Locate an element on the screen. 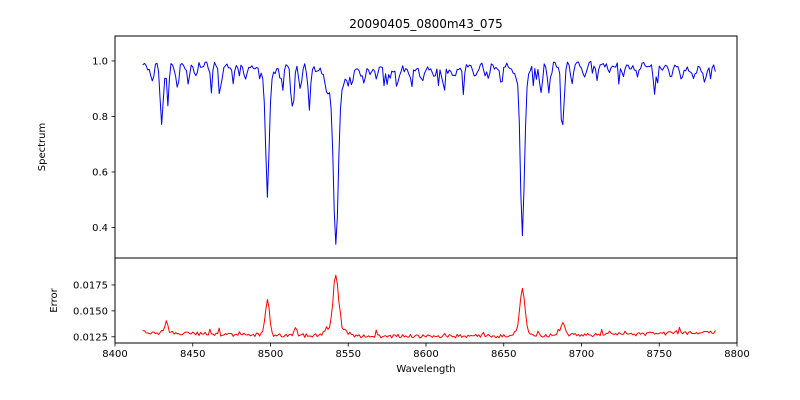  error-line is located at coordinates (429, 306).